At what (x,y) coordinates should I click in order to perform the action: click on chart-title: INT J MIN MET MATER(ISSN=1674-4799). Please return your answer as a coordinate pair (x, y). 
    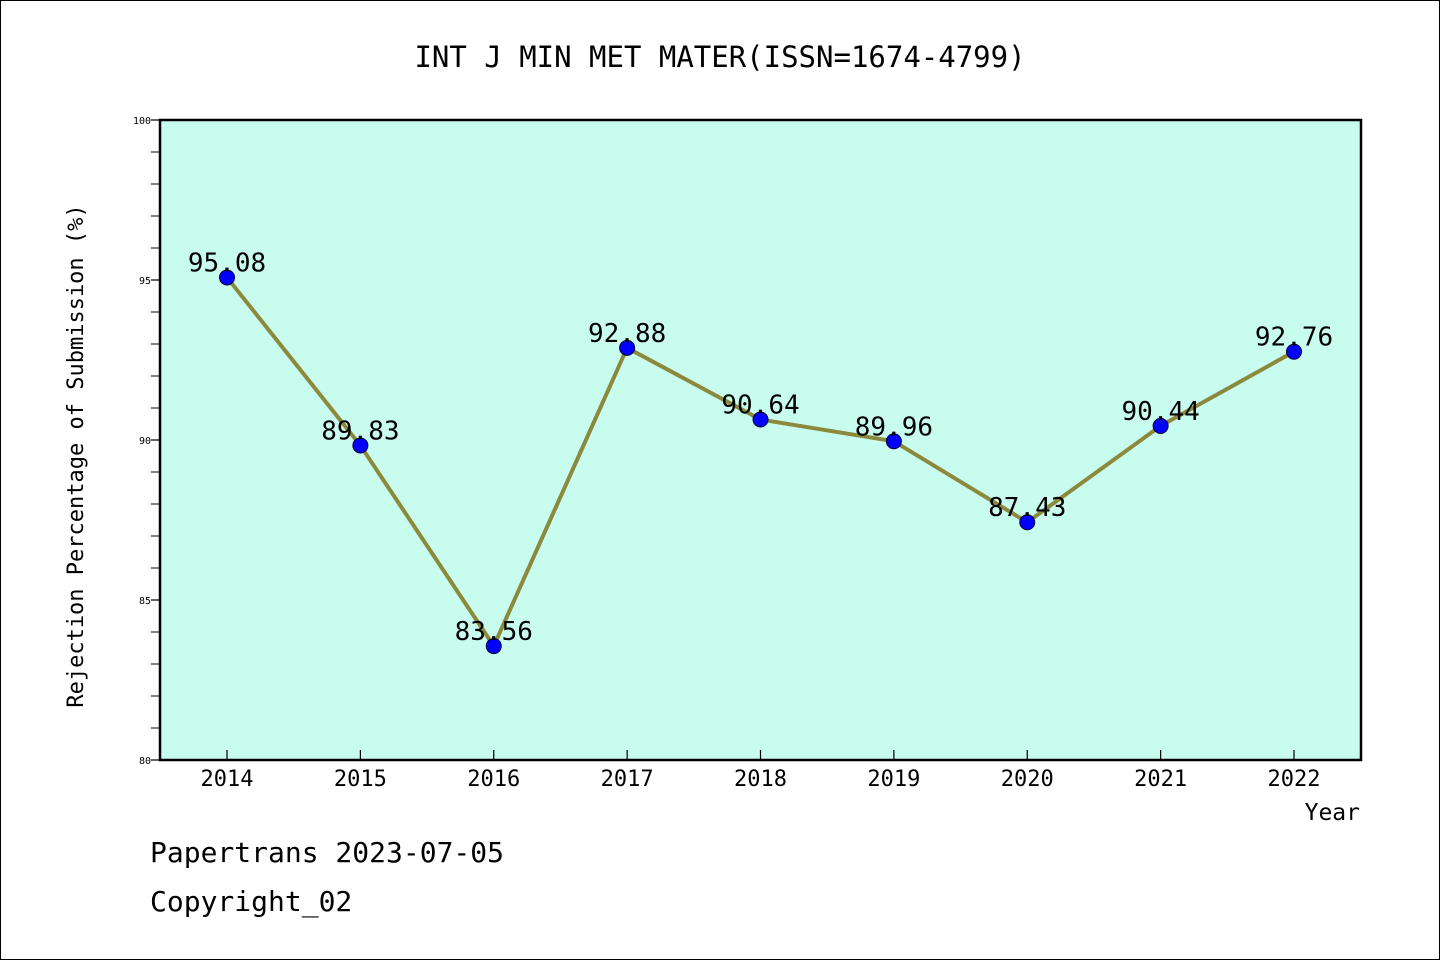
    Looking at the image, I should click on (719, 57).